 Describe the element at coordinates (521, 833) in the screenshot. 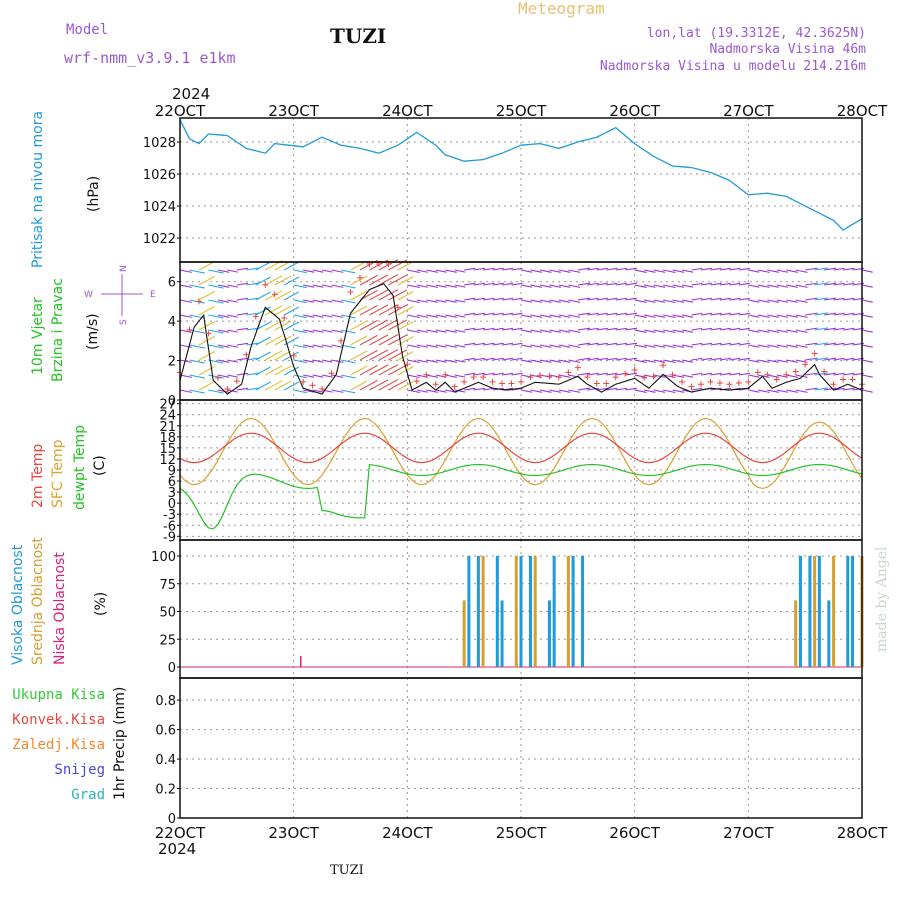

I see `x-tick-bottom: 25OCT` at that location.